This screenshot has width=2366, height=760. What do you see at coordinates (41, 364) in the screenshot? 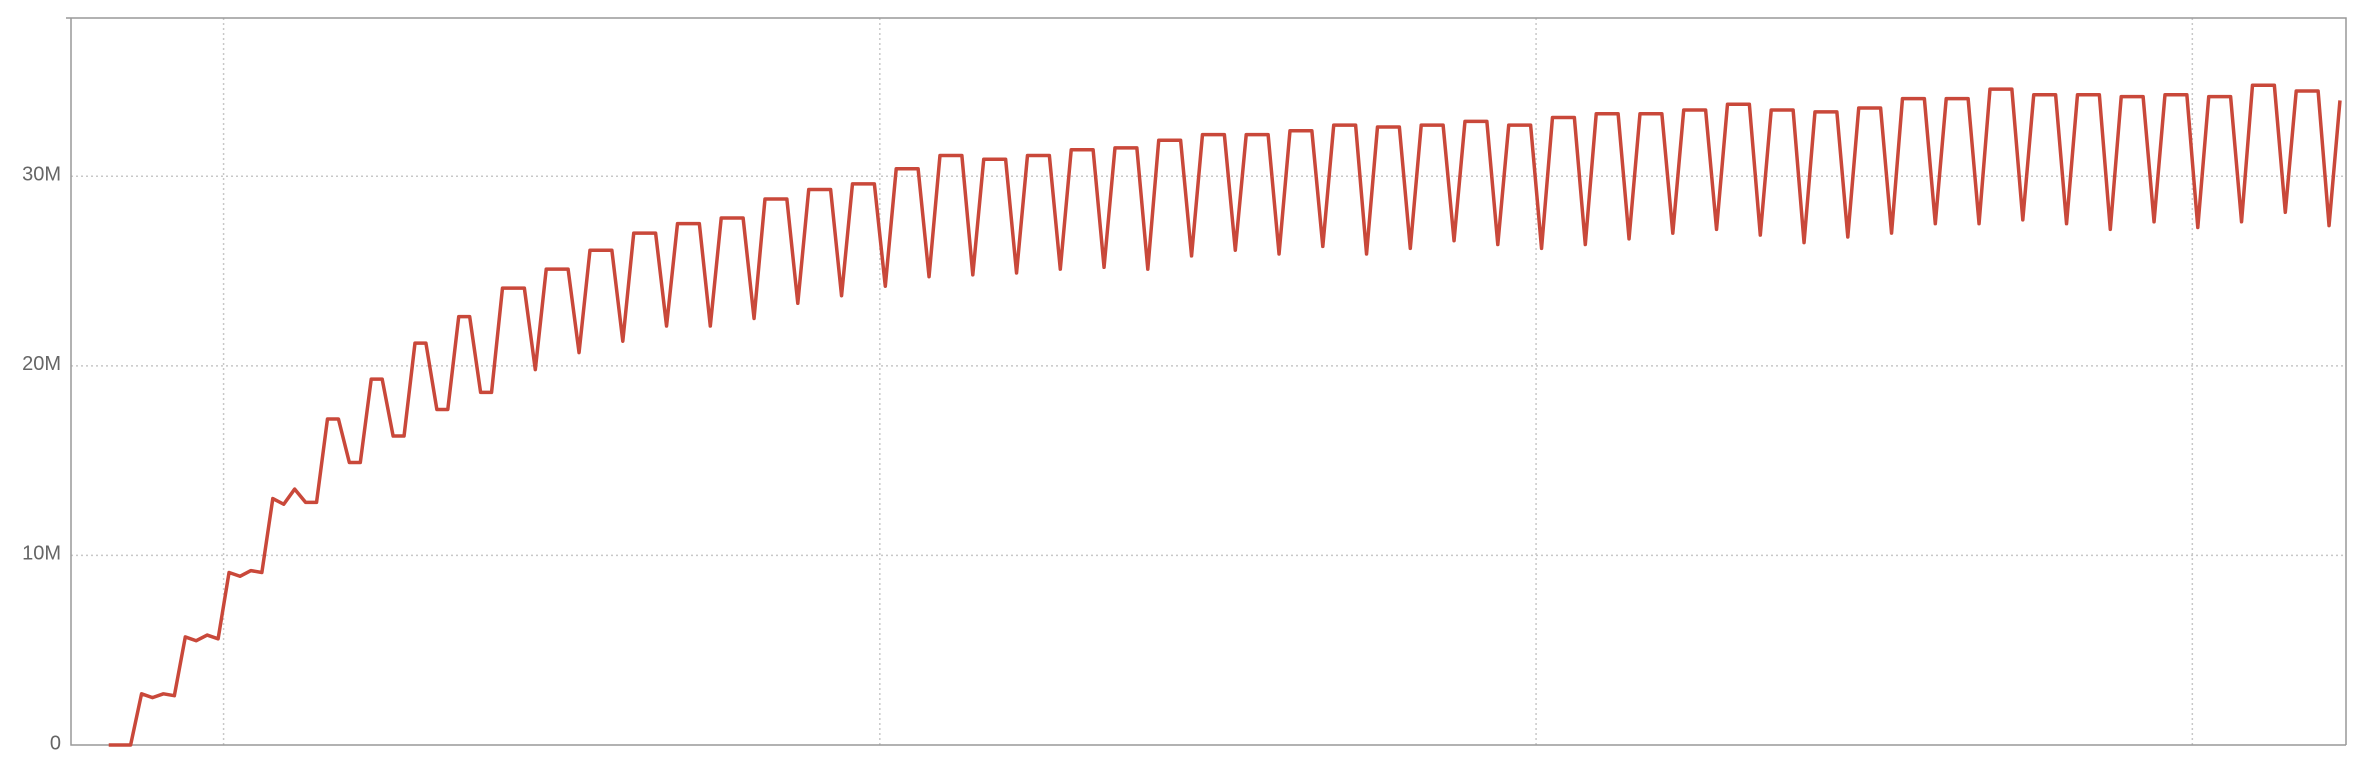
I see `y-tick-label: 20M` at bounding box center [41, 364].